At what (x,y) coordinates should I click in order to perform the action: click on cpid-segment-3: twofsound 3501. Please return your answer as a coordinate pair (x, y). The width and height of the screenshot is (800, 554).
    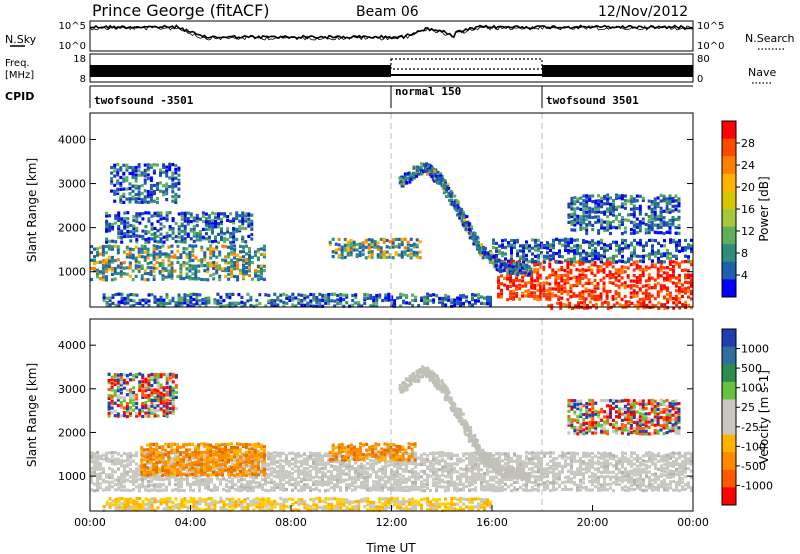
    Looking at the image, I should click on (592, 100).